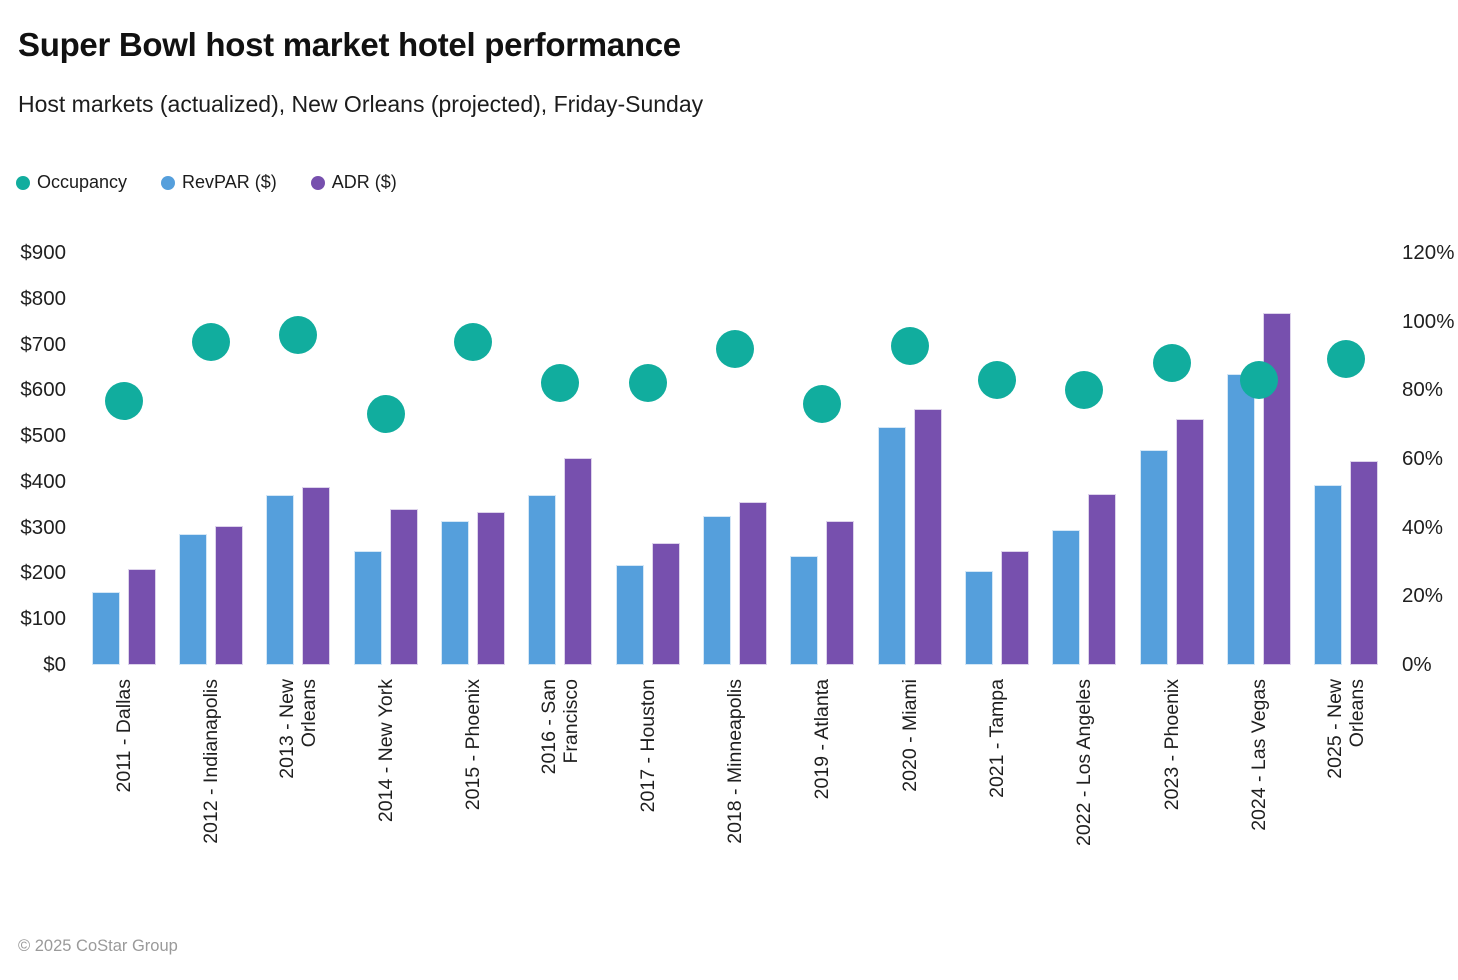 The image size is (1458, 980). Describe the element at coordinates (43, 619) in the screenshot. I see `left-axis-tick: $100` at that location.